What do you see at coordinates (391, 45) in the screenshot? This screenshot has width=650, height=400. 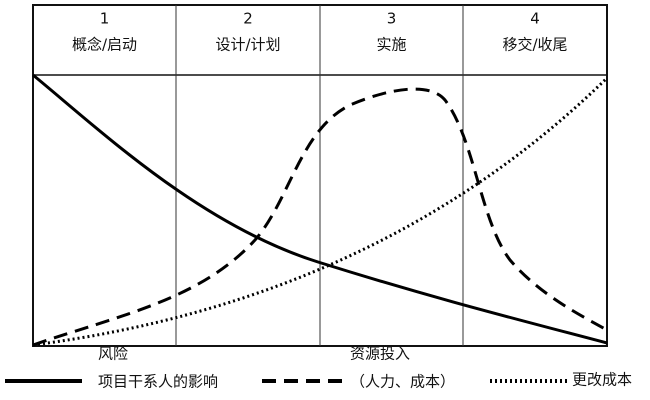 I see `phase-label: 实施` at bounding box center [391, 45].